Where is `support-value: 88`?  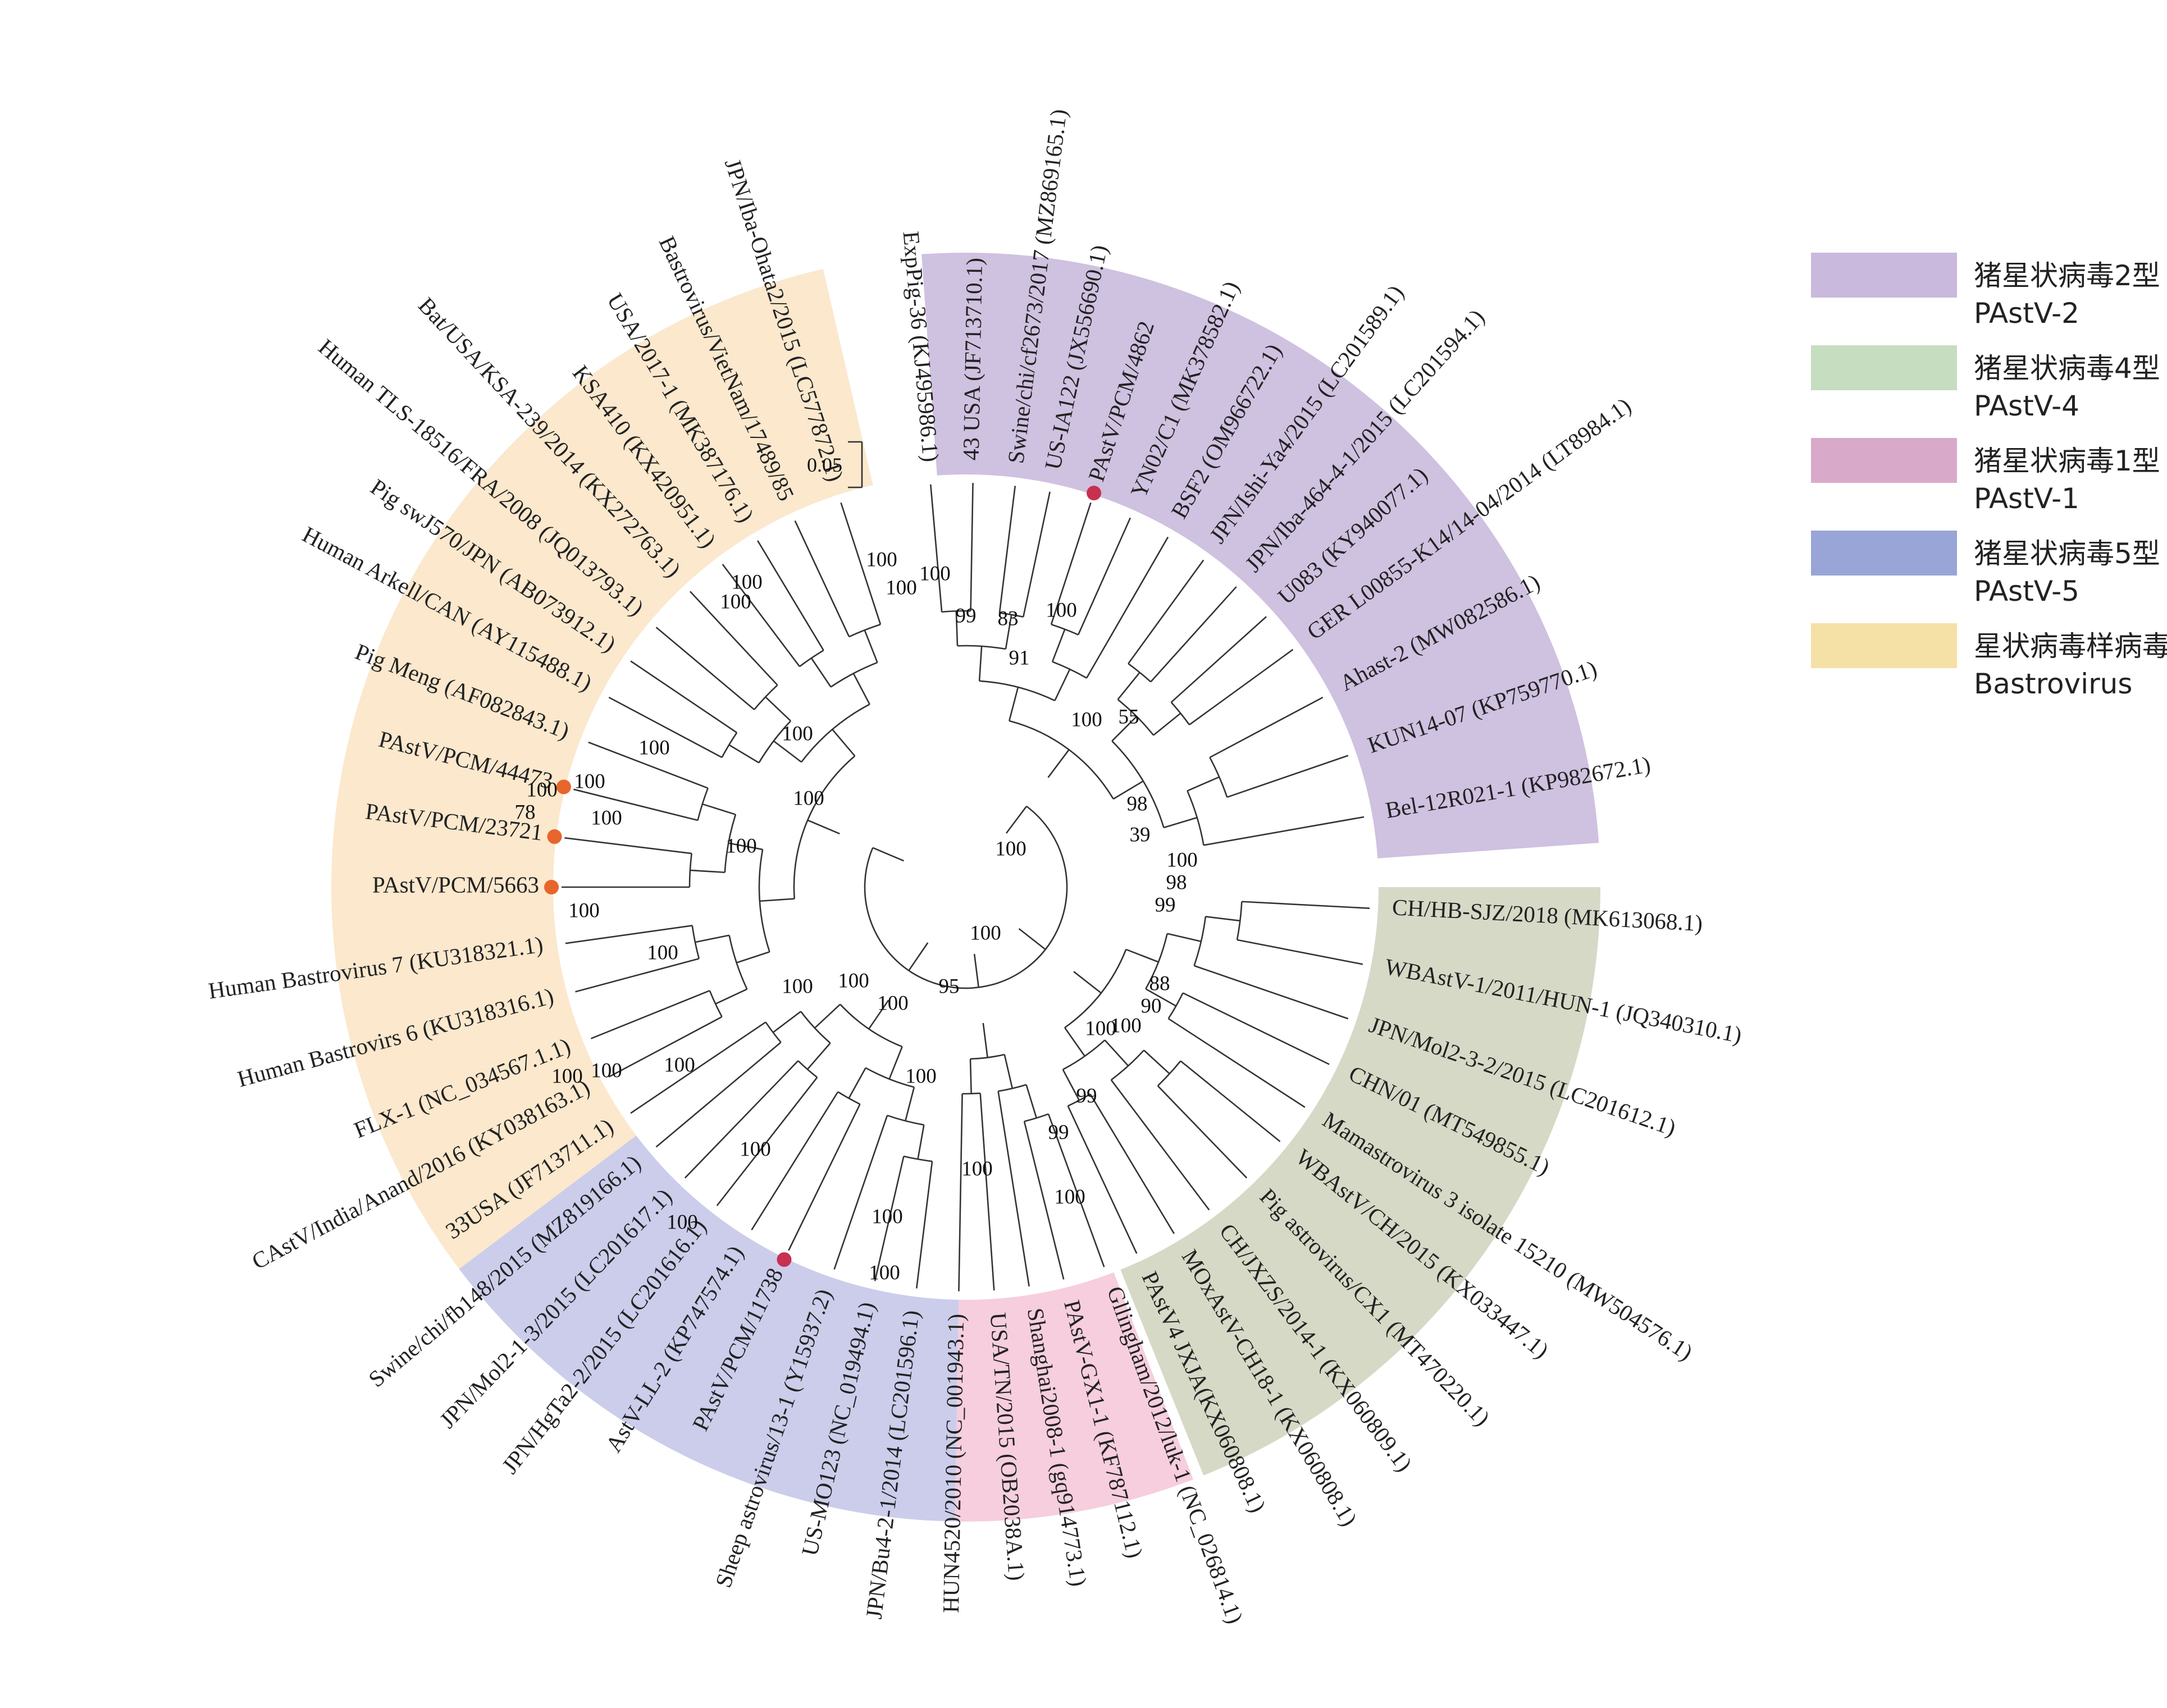
support-value: 88 is located at coordinates (1159, 984).